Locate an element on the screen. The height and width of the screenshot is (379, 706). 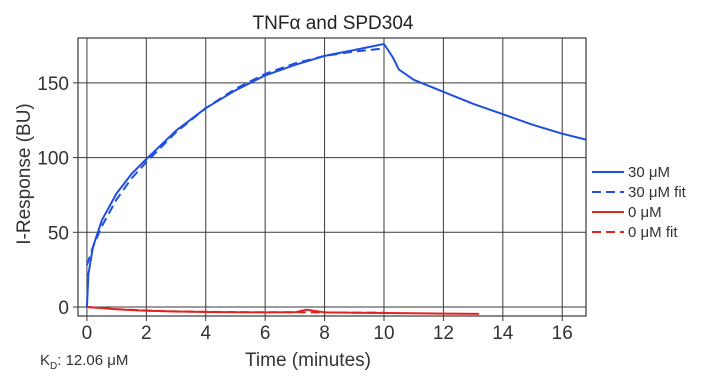
kd-subscript: D is located at coordinates (54, 366).